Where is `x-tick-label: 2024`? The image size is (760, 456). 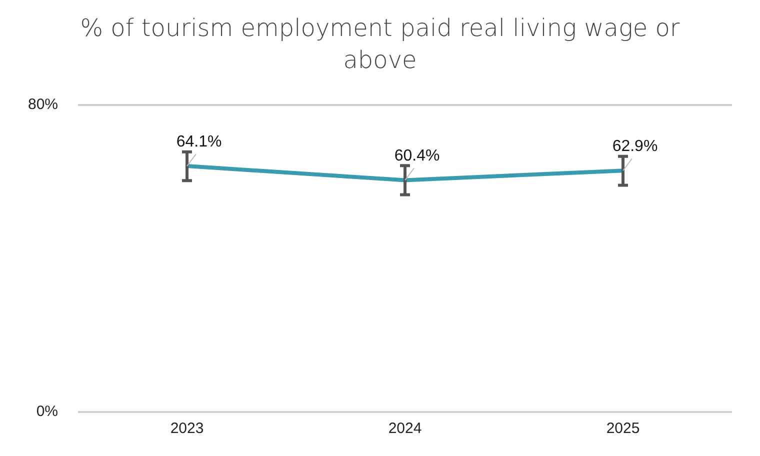 x-tick-label: 2024 is located at coordinates (405, 429).